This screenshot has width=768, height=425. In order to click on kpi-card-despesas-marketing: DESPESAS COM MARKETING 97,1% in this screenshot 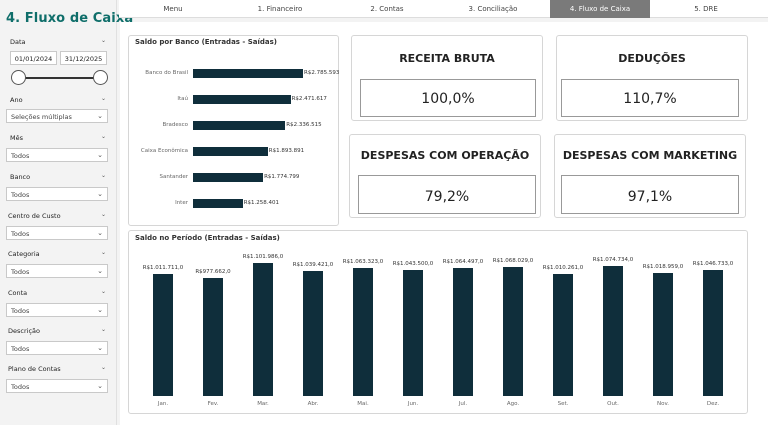, I will do `click(650, 176)`.